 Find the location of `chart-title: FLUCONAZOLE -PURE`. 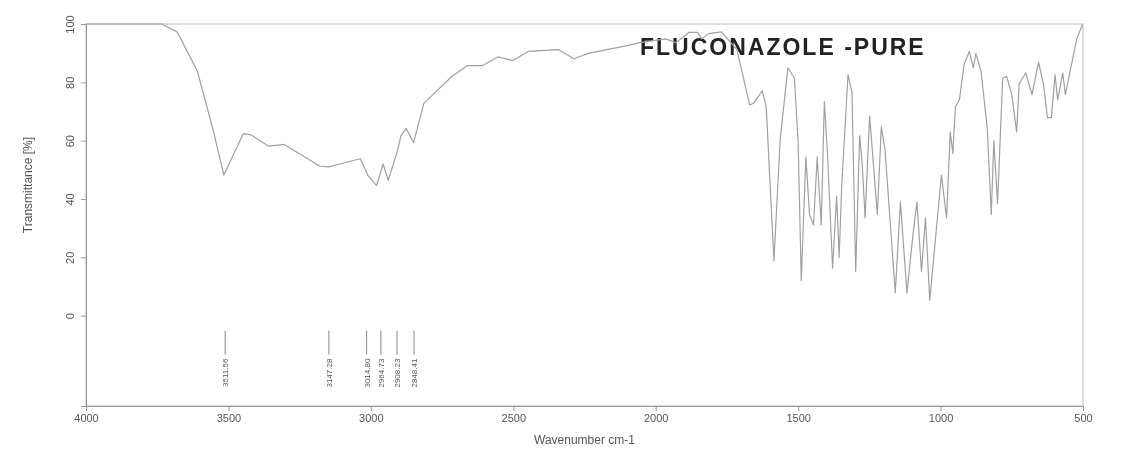

chart-title: FLUCONAZOLE -PURE is located at coordinates (783, 47).